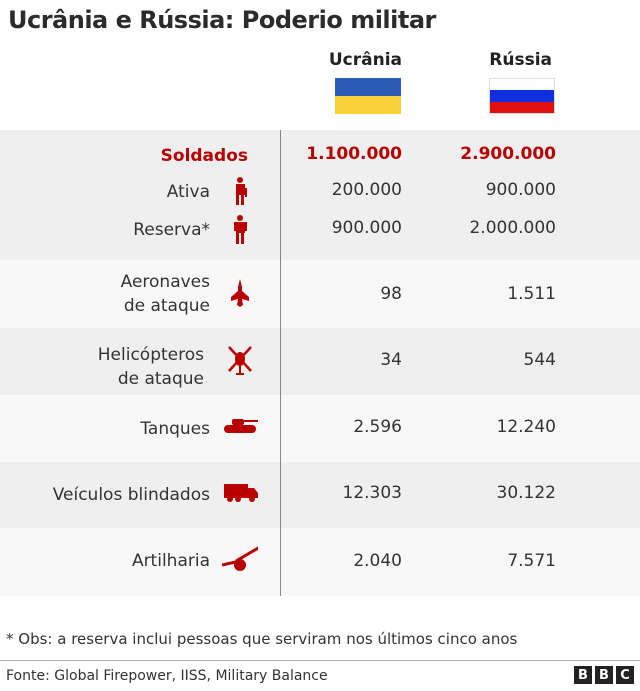  Describe the element at coordinates (241, 493) in the screenshot. I see `armored-vehicle-icon` at that location.